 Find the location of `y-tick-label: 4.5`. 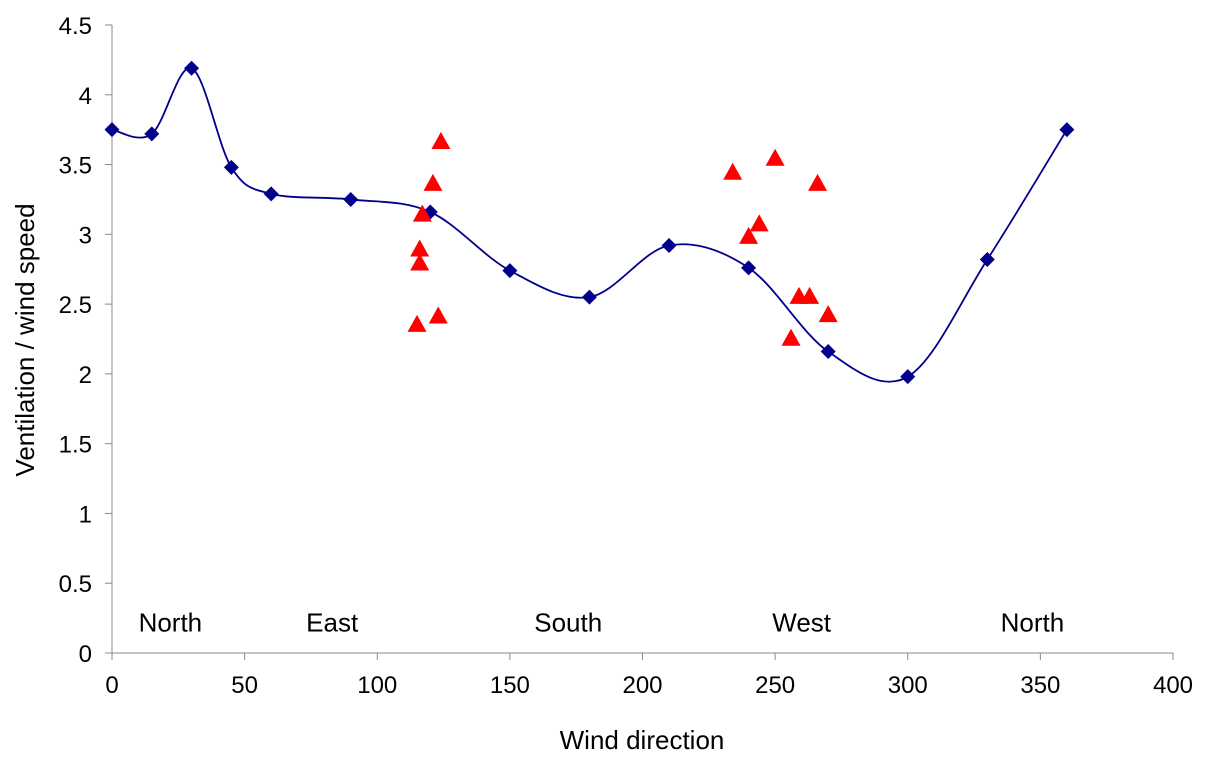

y-tick-label: 4.5 is located at coordinates (75, 26).